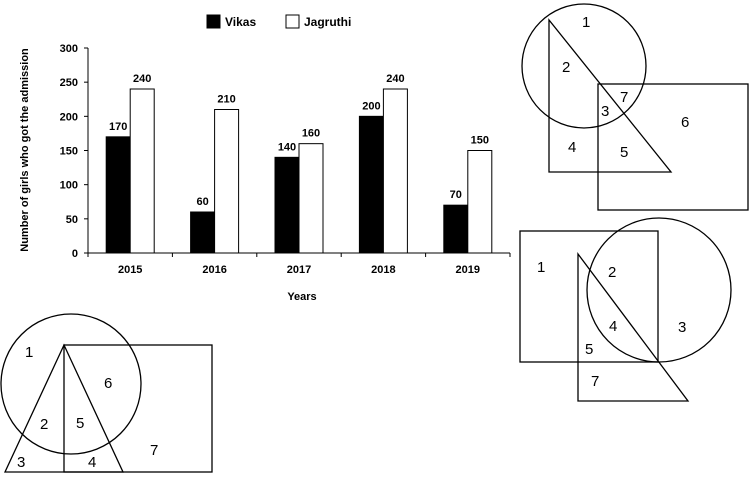  I want to click on venn-a-region-7: 7, so click(624, 97).